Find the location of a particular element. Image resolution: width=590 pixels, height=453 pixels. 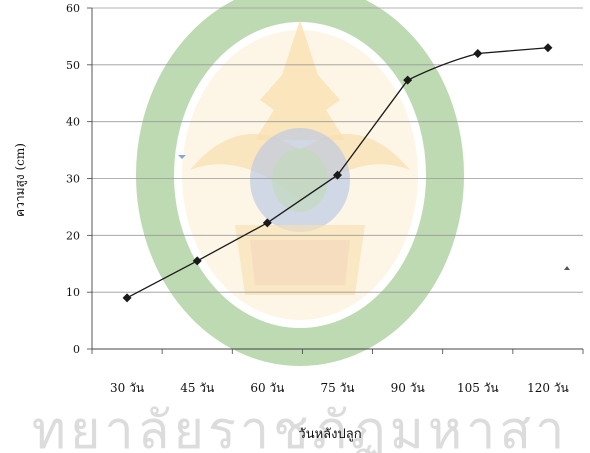

x-tick-label: 75 วัน is located at coordinates (337, 388).